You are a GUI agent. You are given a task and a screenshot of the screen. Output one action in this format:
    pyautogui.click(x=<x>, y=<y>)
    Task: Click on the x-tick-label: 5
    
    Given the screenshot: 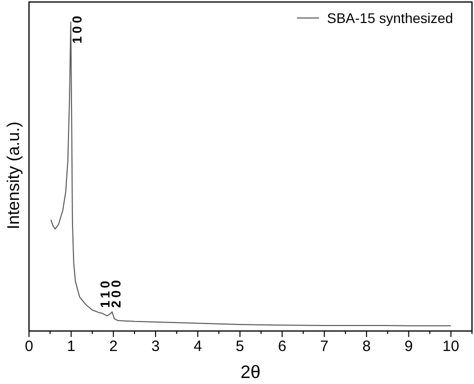 What is the action you would take?
    pyautogui.click(x=240, y=346)
    